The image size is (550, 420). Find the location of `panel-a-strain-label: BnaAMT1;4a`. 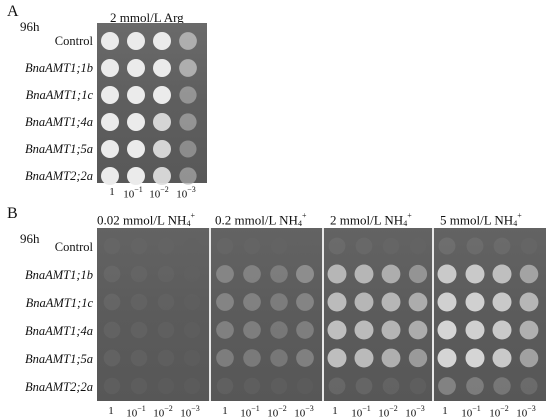

panel-a-strain-label: BnaAMT1;4a is located at coordinates (58, 122).